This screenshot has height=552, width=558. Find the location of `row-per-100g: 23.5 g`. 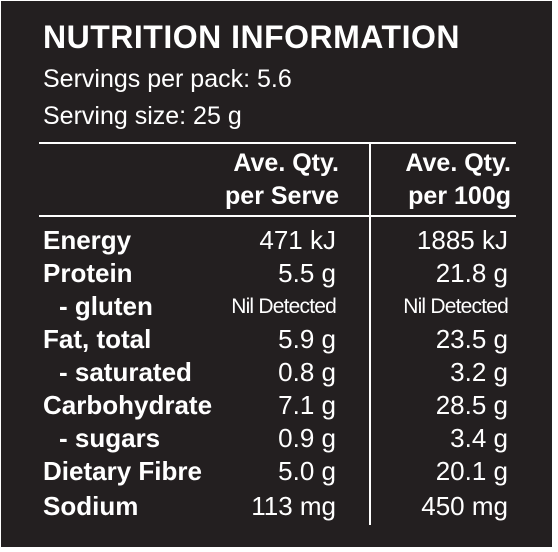

row-per-100g: 23.5 g is located at coordinates (471, 339).